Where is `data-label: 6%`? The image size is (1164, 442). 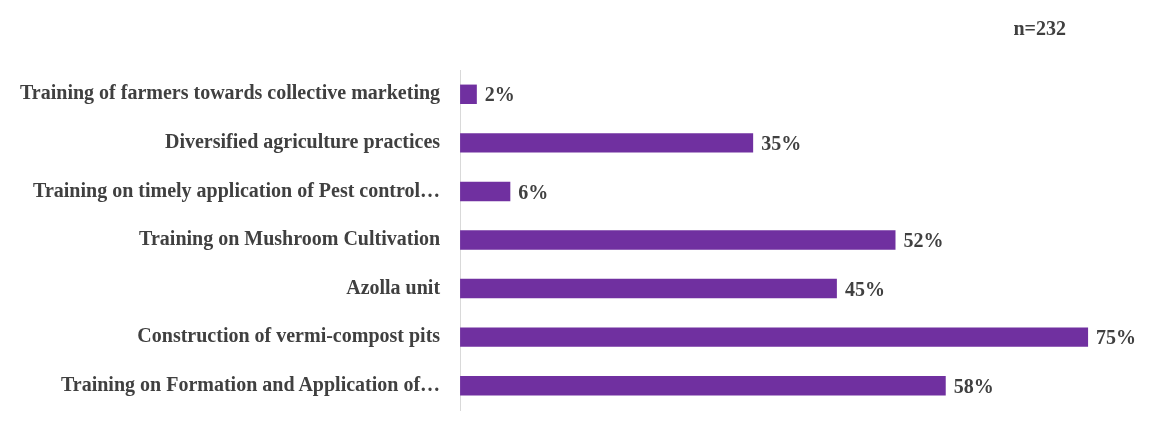
data-label: 6% is located at coordinates (533, 191).